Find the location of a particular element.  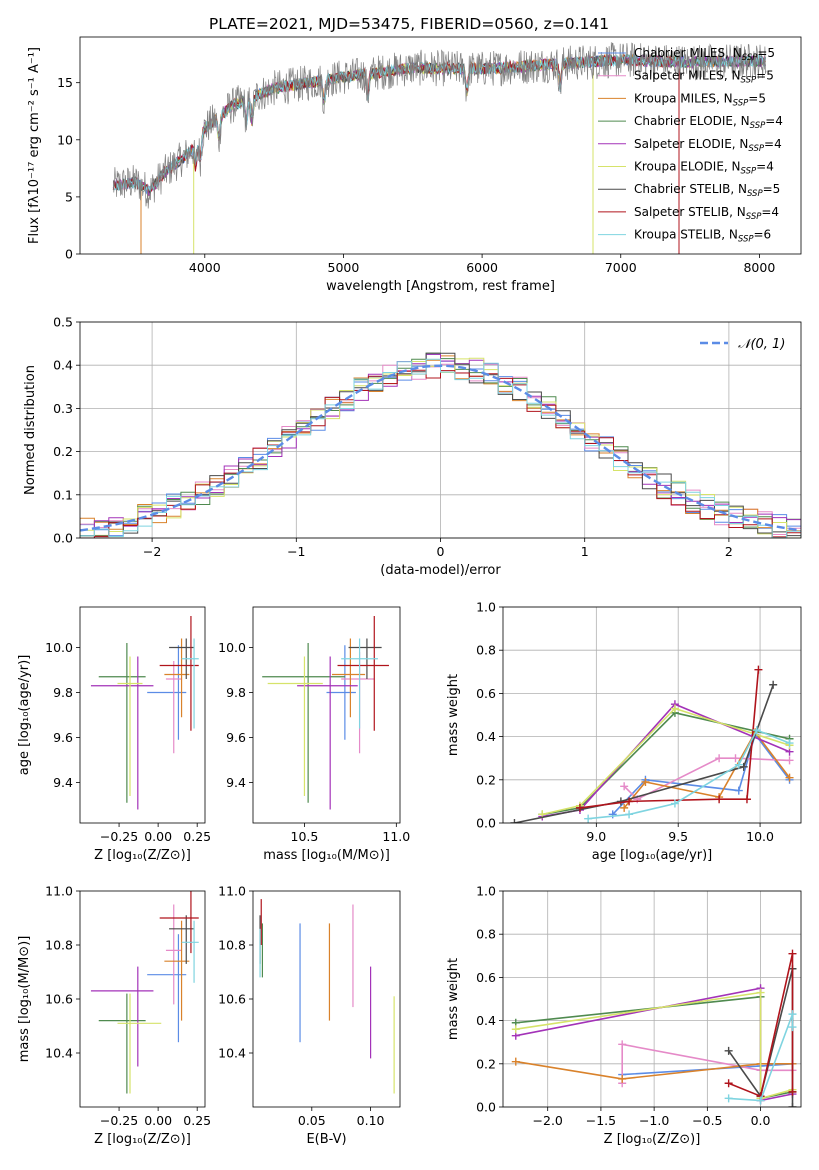

y-tick-label: 0.1 is located at coordinates (63, 494).